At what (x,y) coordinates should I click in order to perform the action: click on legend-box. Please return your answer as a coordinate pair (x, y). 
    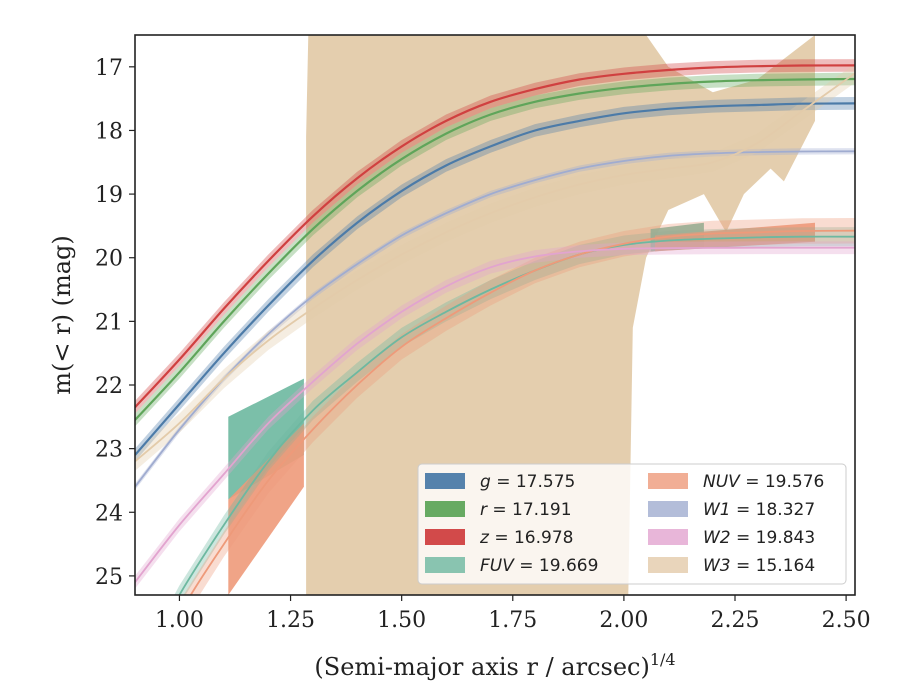
    Looking at the image, I should click on (632, 524).